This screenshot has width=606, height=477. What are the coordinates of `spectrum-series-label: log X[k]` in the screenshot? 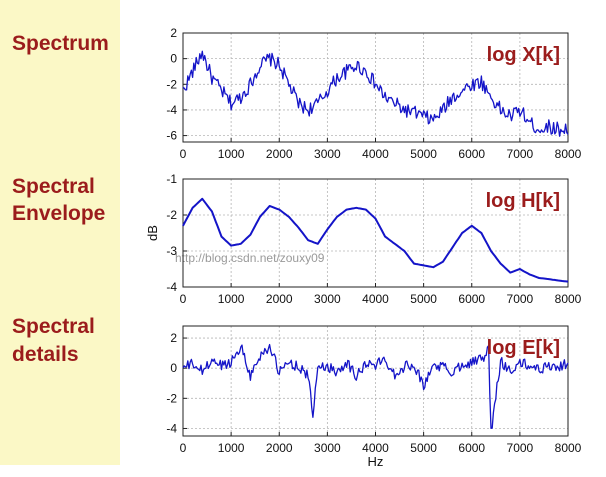 It's located at (523, 55).